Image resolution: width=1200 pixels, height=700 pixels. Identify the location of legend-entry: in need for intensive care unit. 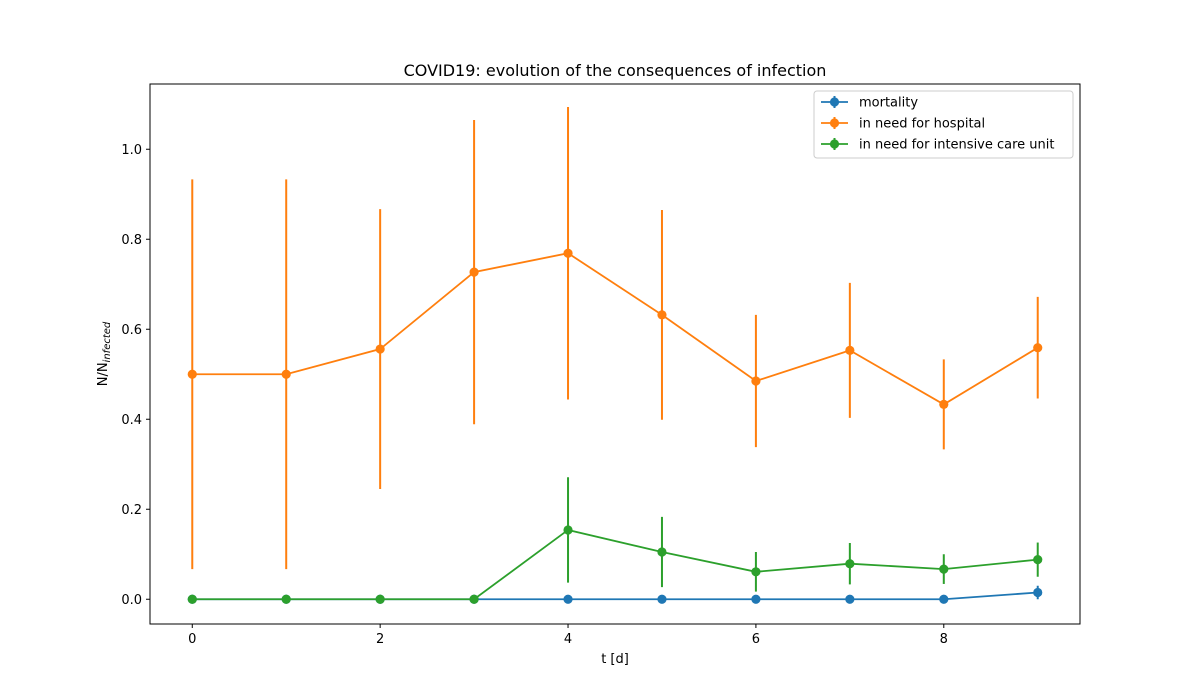
(938, 145).